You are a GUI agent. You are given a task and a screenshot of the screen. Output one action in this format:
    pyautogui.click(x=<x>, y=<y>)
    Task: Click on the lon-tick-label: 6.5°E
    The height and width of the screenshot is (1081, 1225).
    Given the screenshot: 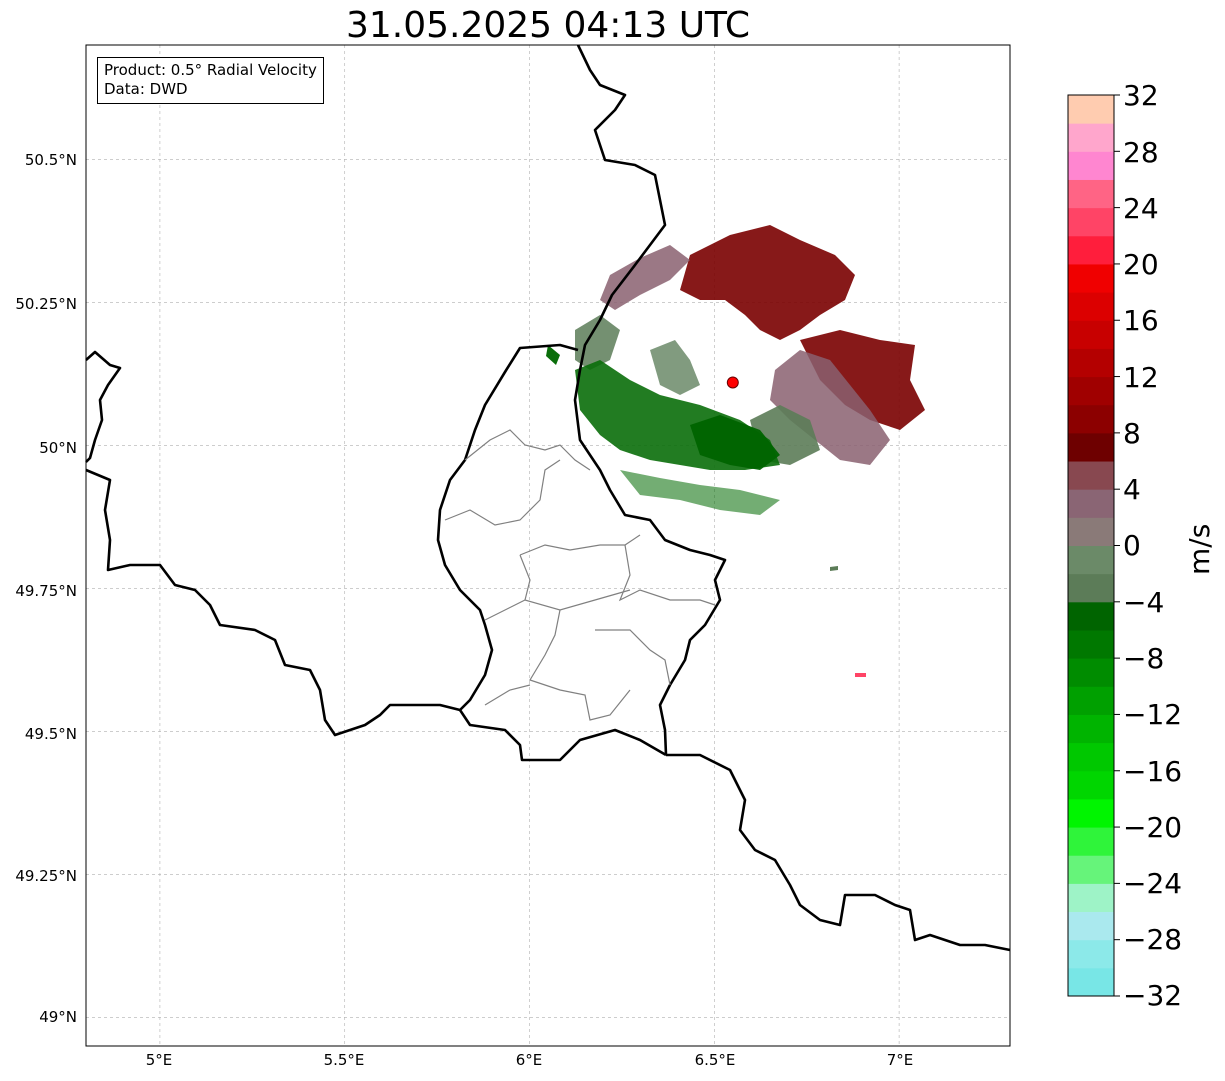 What is the action you would take?
    pyautogui.click(x=715, y=1060)
    